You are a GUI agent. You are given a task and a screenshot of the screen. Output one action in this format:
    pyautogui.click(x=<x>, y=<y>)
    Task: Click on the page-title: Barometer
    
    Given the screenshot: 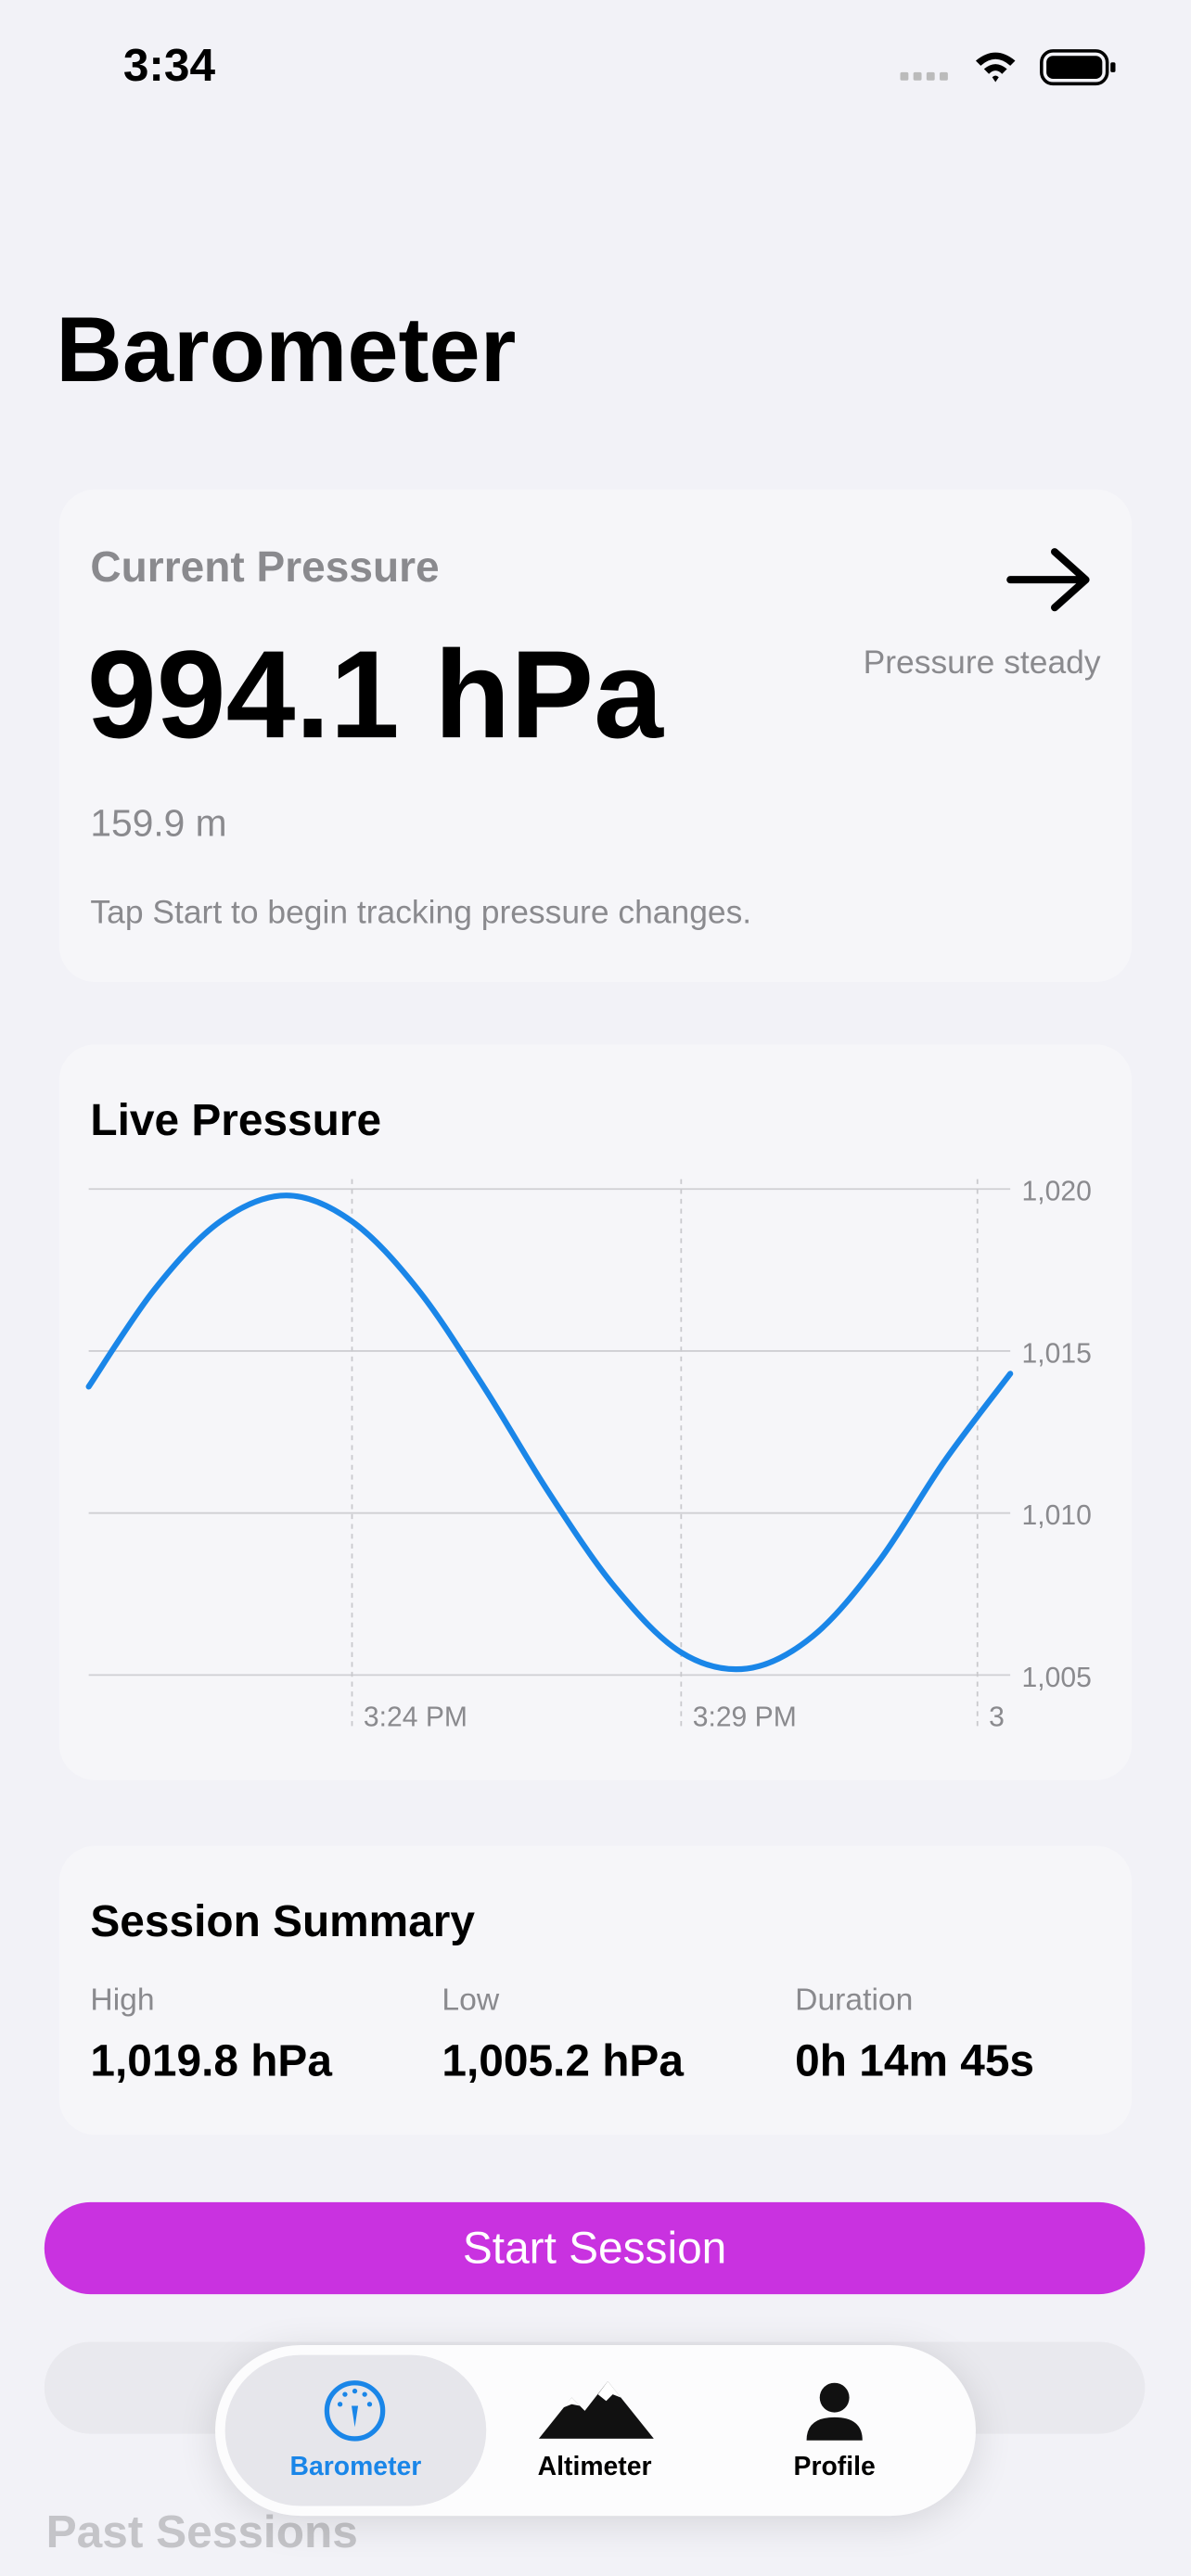 What is the action you would take?
    pyautogui.click(x=286, y=349)
    